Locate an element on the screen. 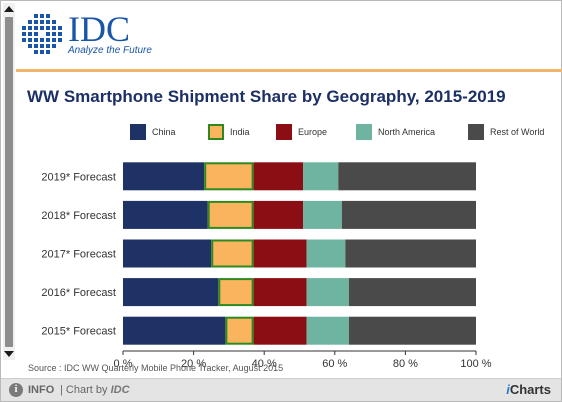 The height and width of the screenshot is (402, 562). chart-footer: i INFO | Chart by IDC iCharts is located at coordinates (281, 389).